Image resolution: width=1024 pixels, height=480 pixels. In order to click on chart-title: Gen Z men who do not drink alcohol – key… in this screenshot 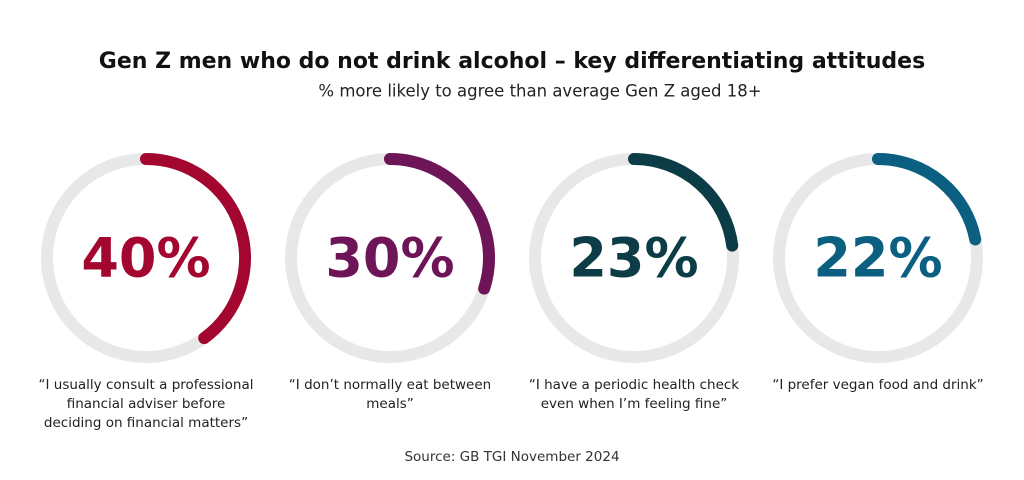, I will do `click(512, 61)`.